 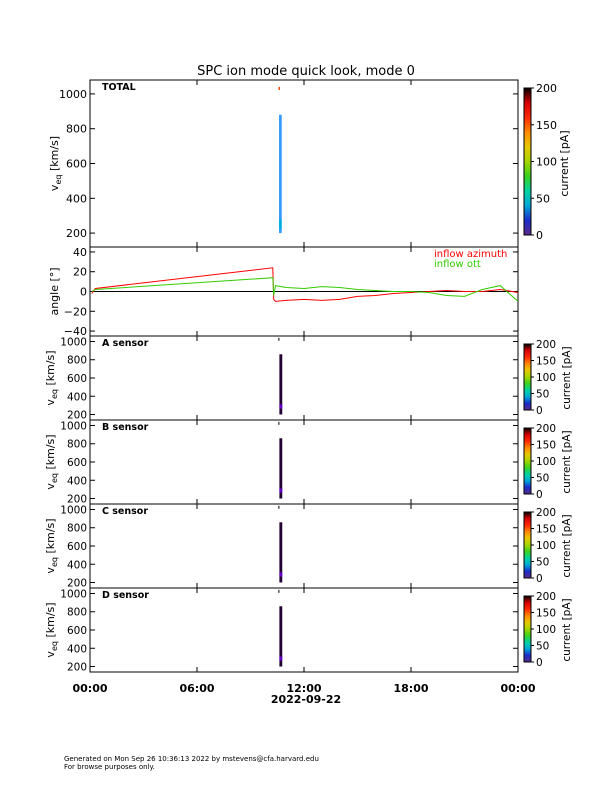 What do you see at coordinates (539, 663) in the screenshot?
I see `panel-d-colorbar-tick-label: 0` at bounding box center [539, 663].